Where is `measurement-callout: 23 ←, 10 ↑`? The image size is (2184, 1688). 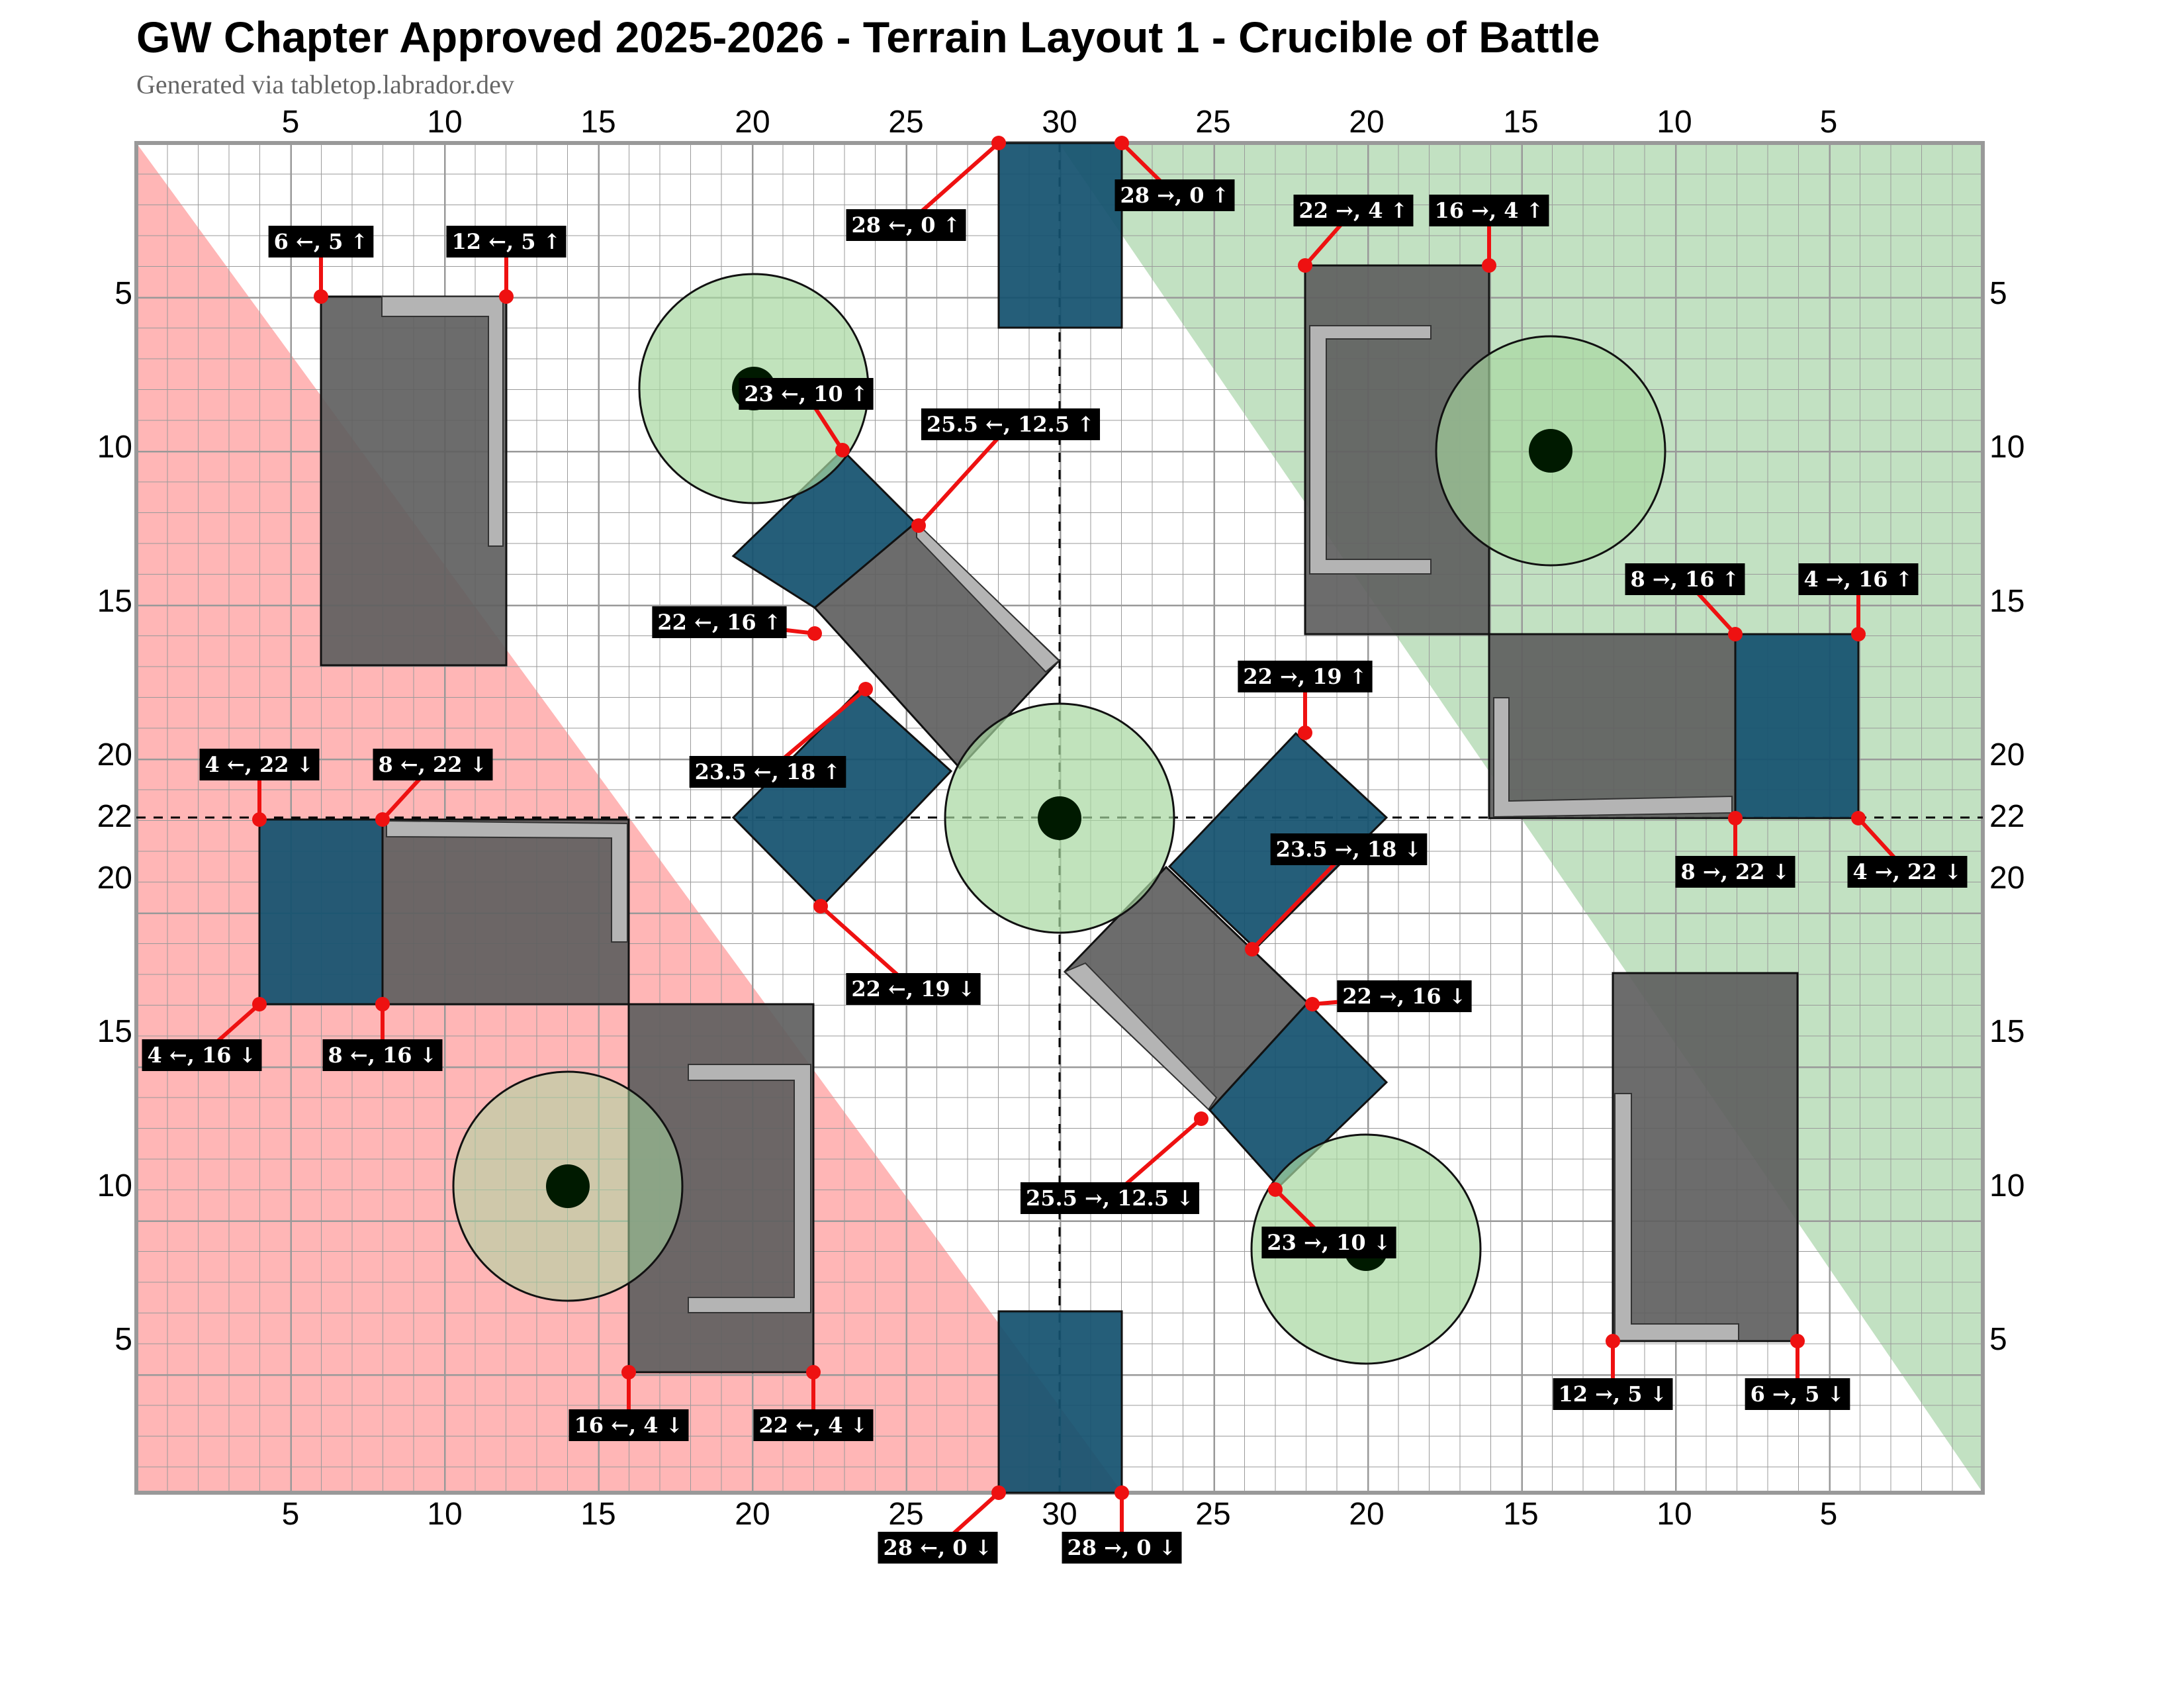 measurement-callout: 23 ←, 10 ↑ is located at coordinates (806, 417).